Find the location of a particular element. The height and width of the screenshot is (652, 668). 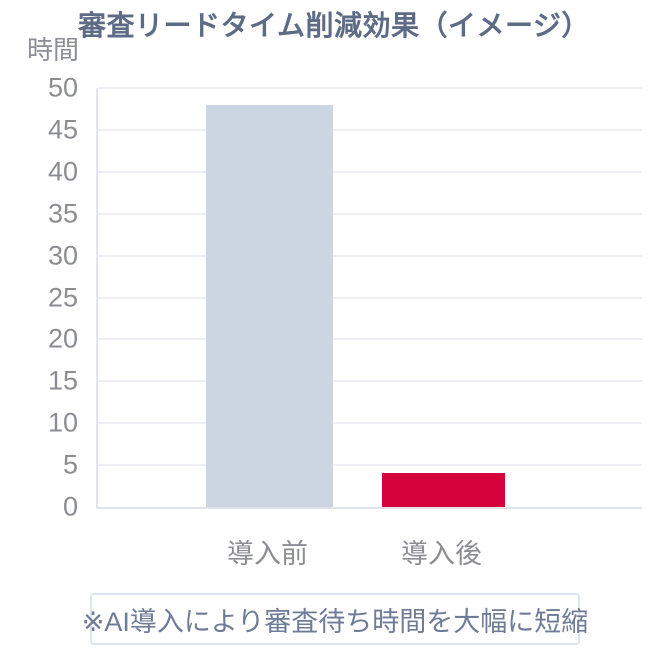

y-tick-label-45: 45 is located at coordinates (62, 129).